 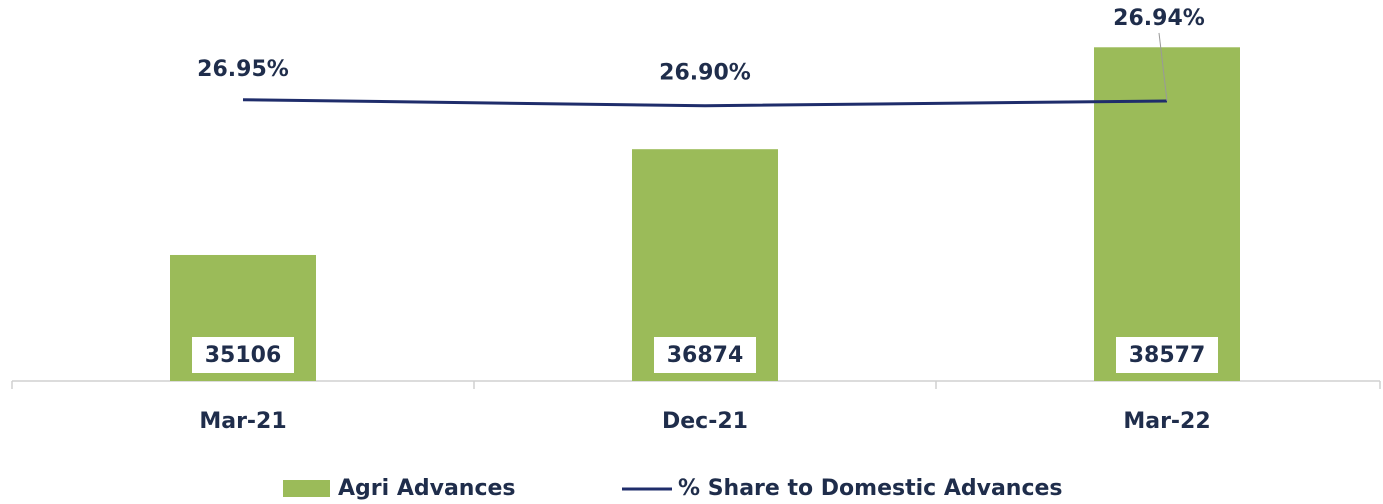 I want to click on x-tick-label: Dec-21, so click(x=705, y=421).